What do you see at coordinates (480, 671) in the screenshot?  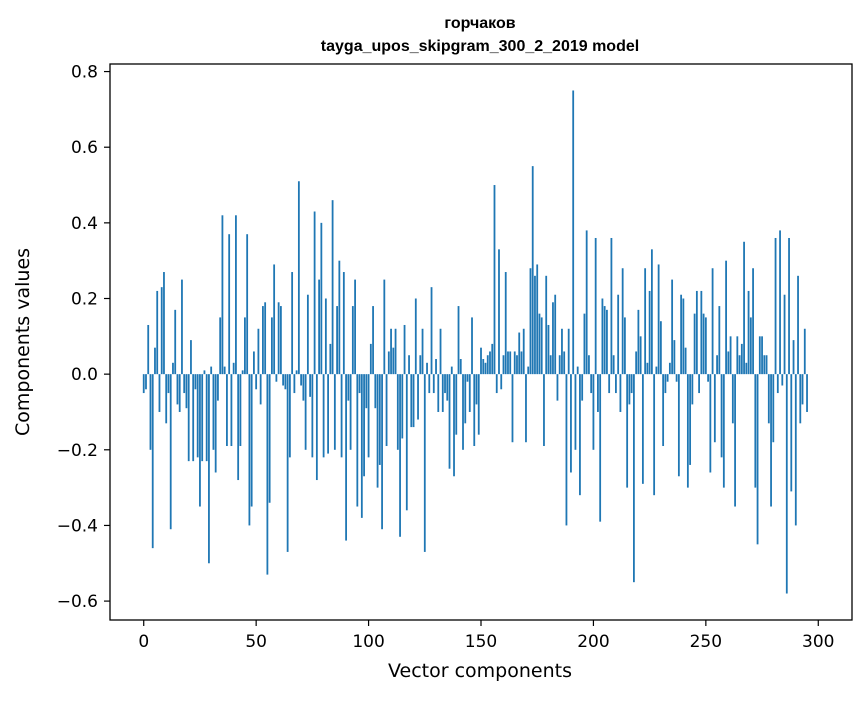 I see `x-axis-label: Vector components` at bounding box center [480, 671].